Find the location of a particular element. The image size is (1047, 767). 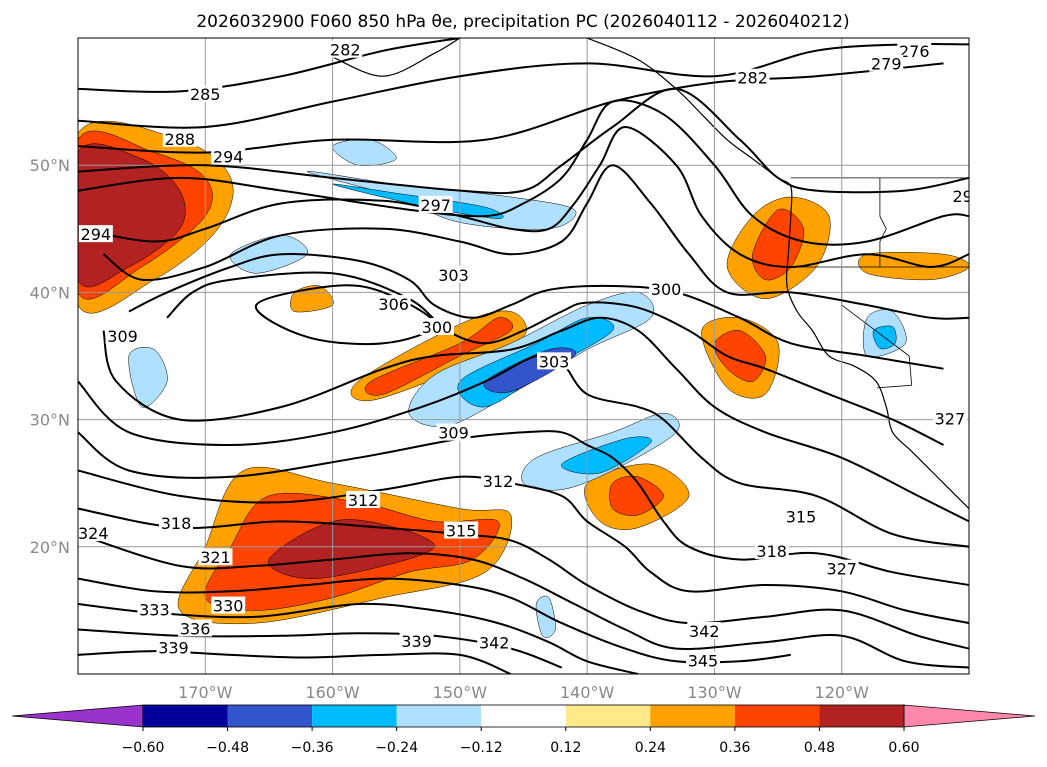

x-tick-label: 140°W is located at coordinates (587, 692).